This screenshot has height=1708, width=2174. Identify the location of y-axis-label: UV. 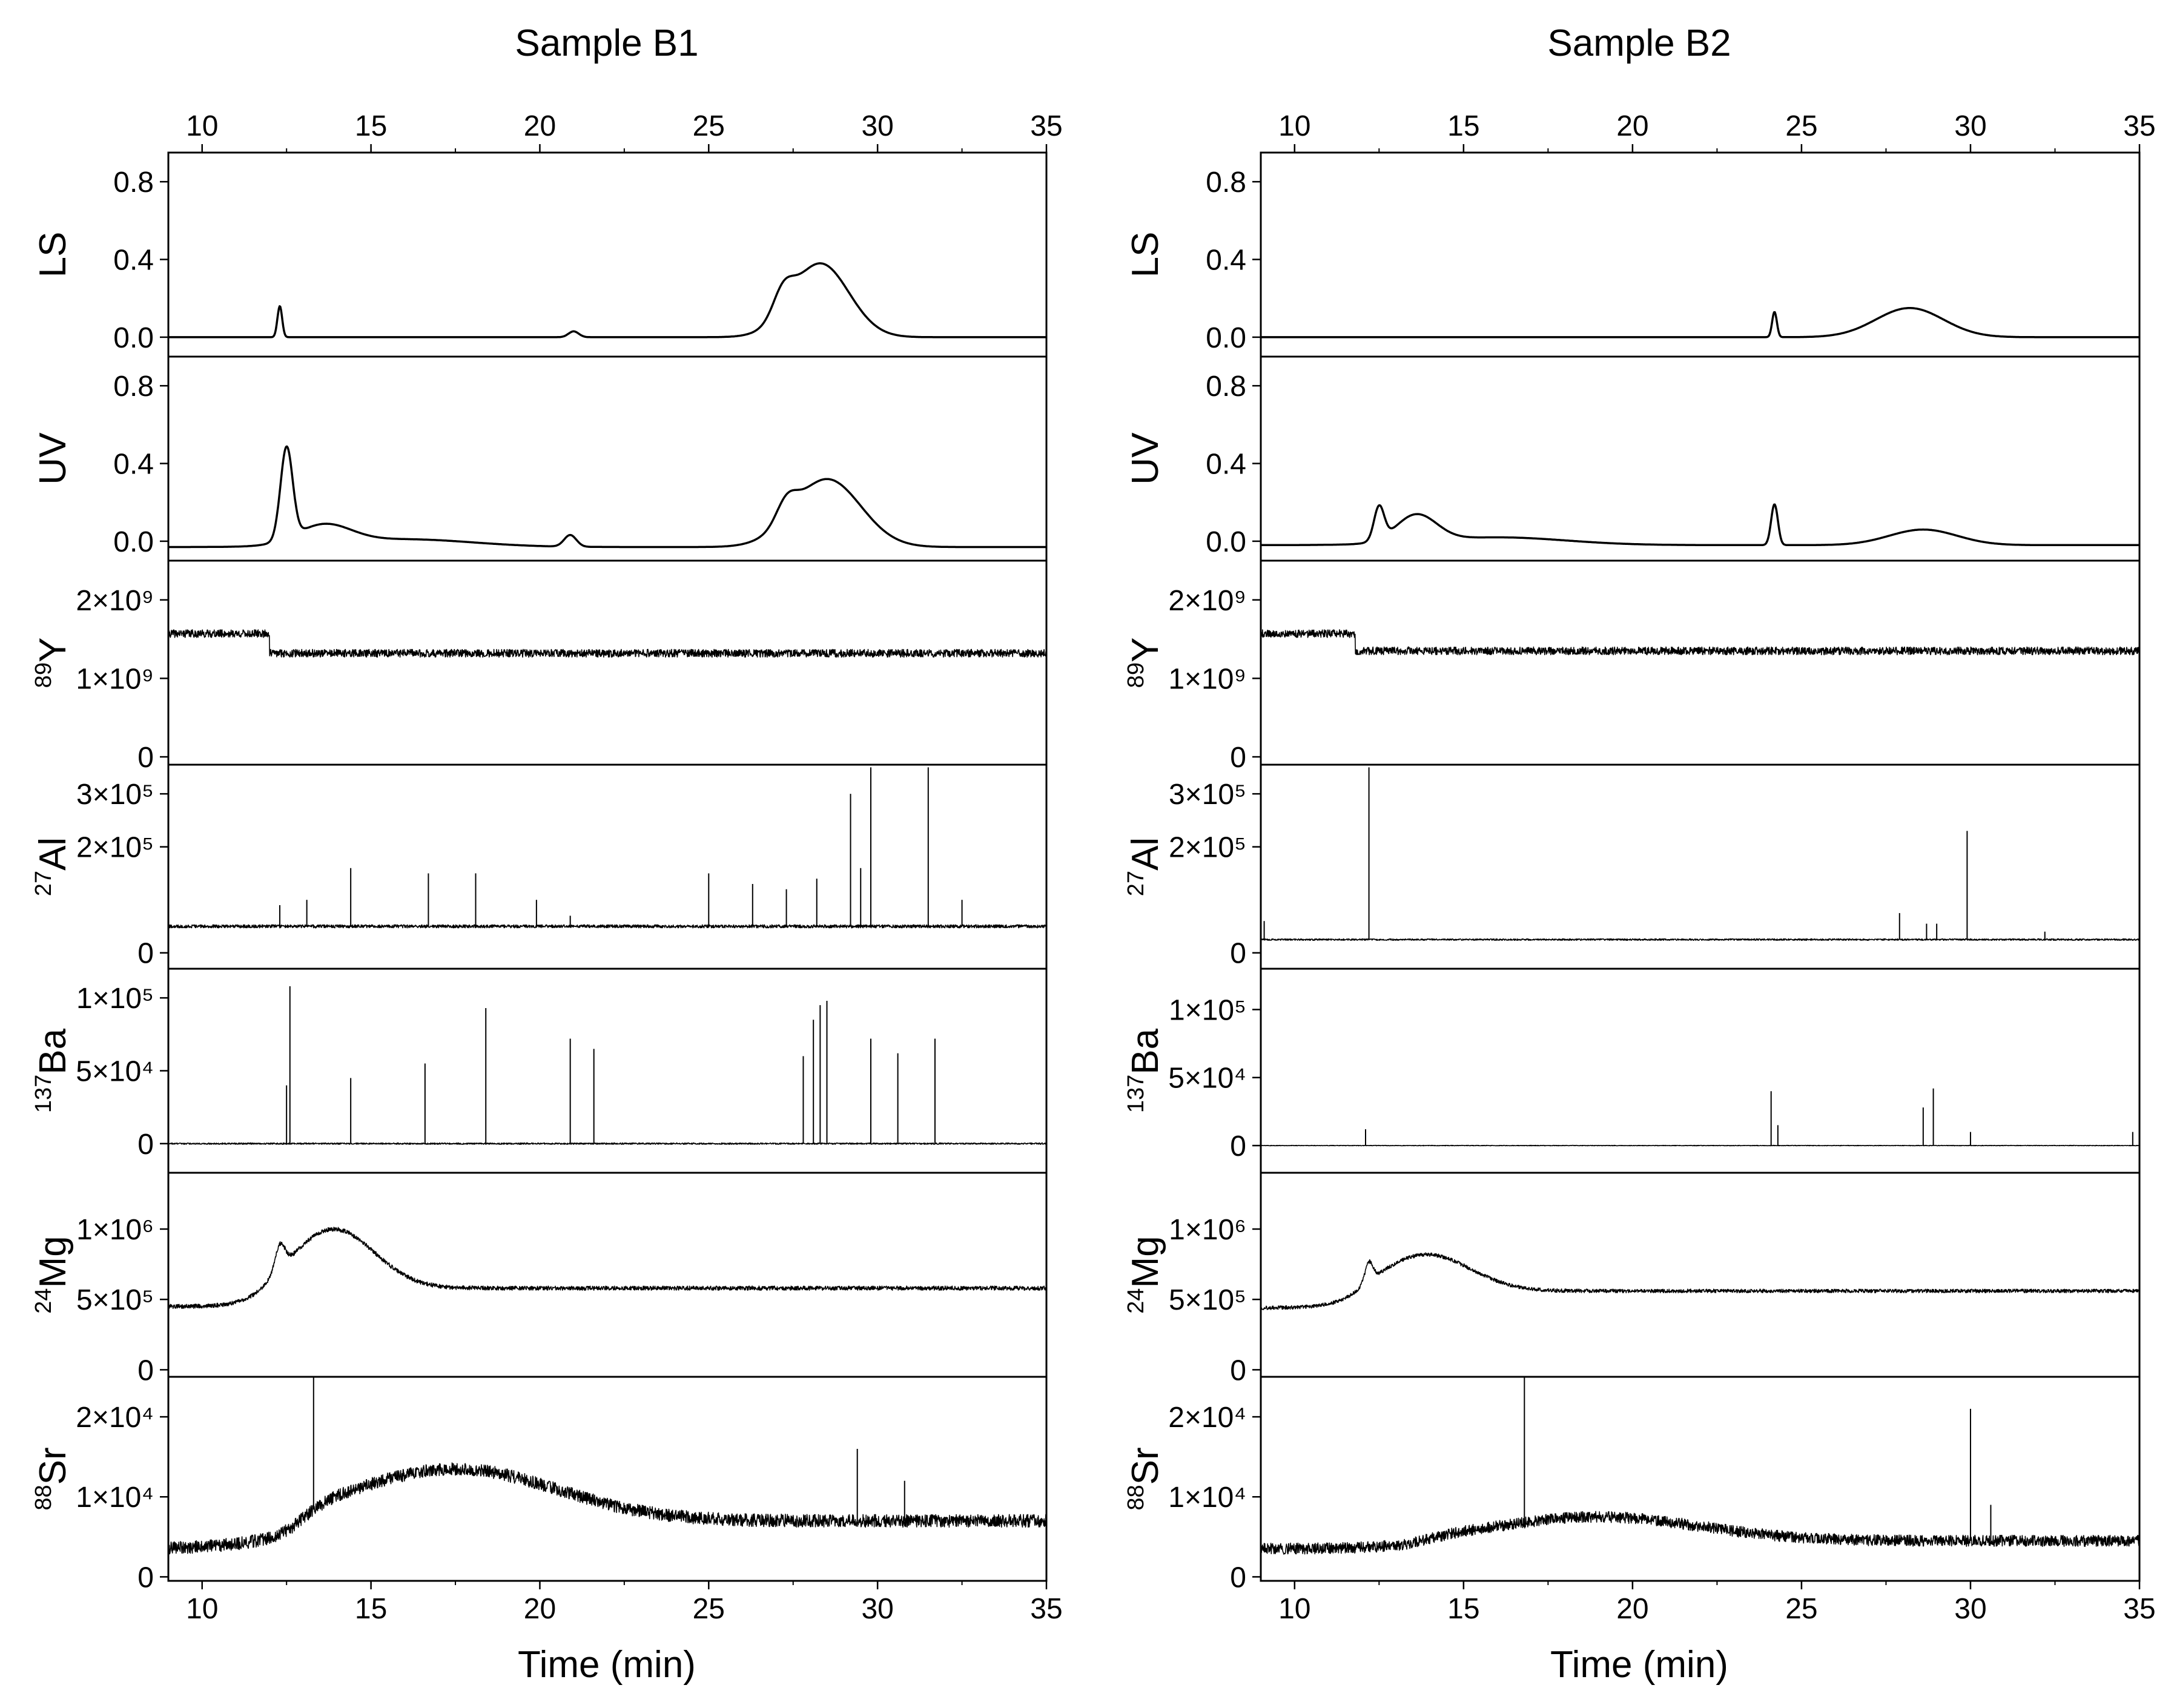
(53, 458).